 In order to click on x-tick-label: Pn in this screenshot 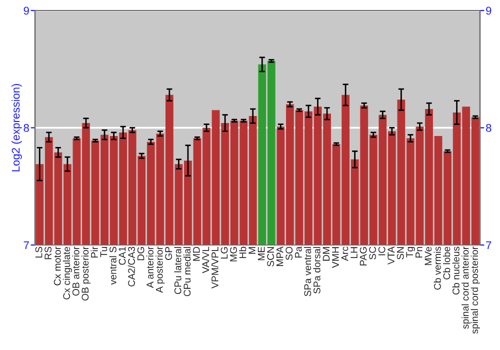, I will do `click(419, 252)`.